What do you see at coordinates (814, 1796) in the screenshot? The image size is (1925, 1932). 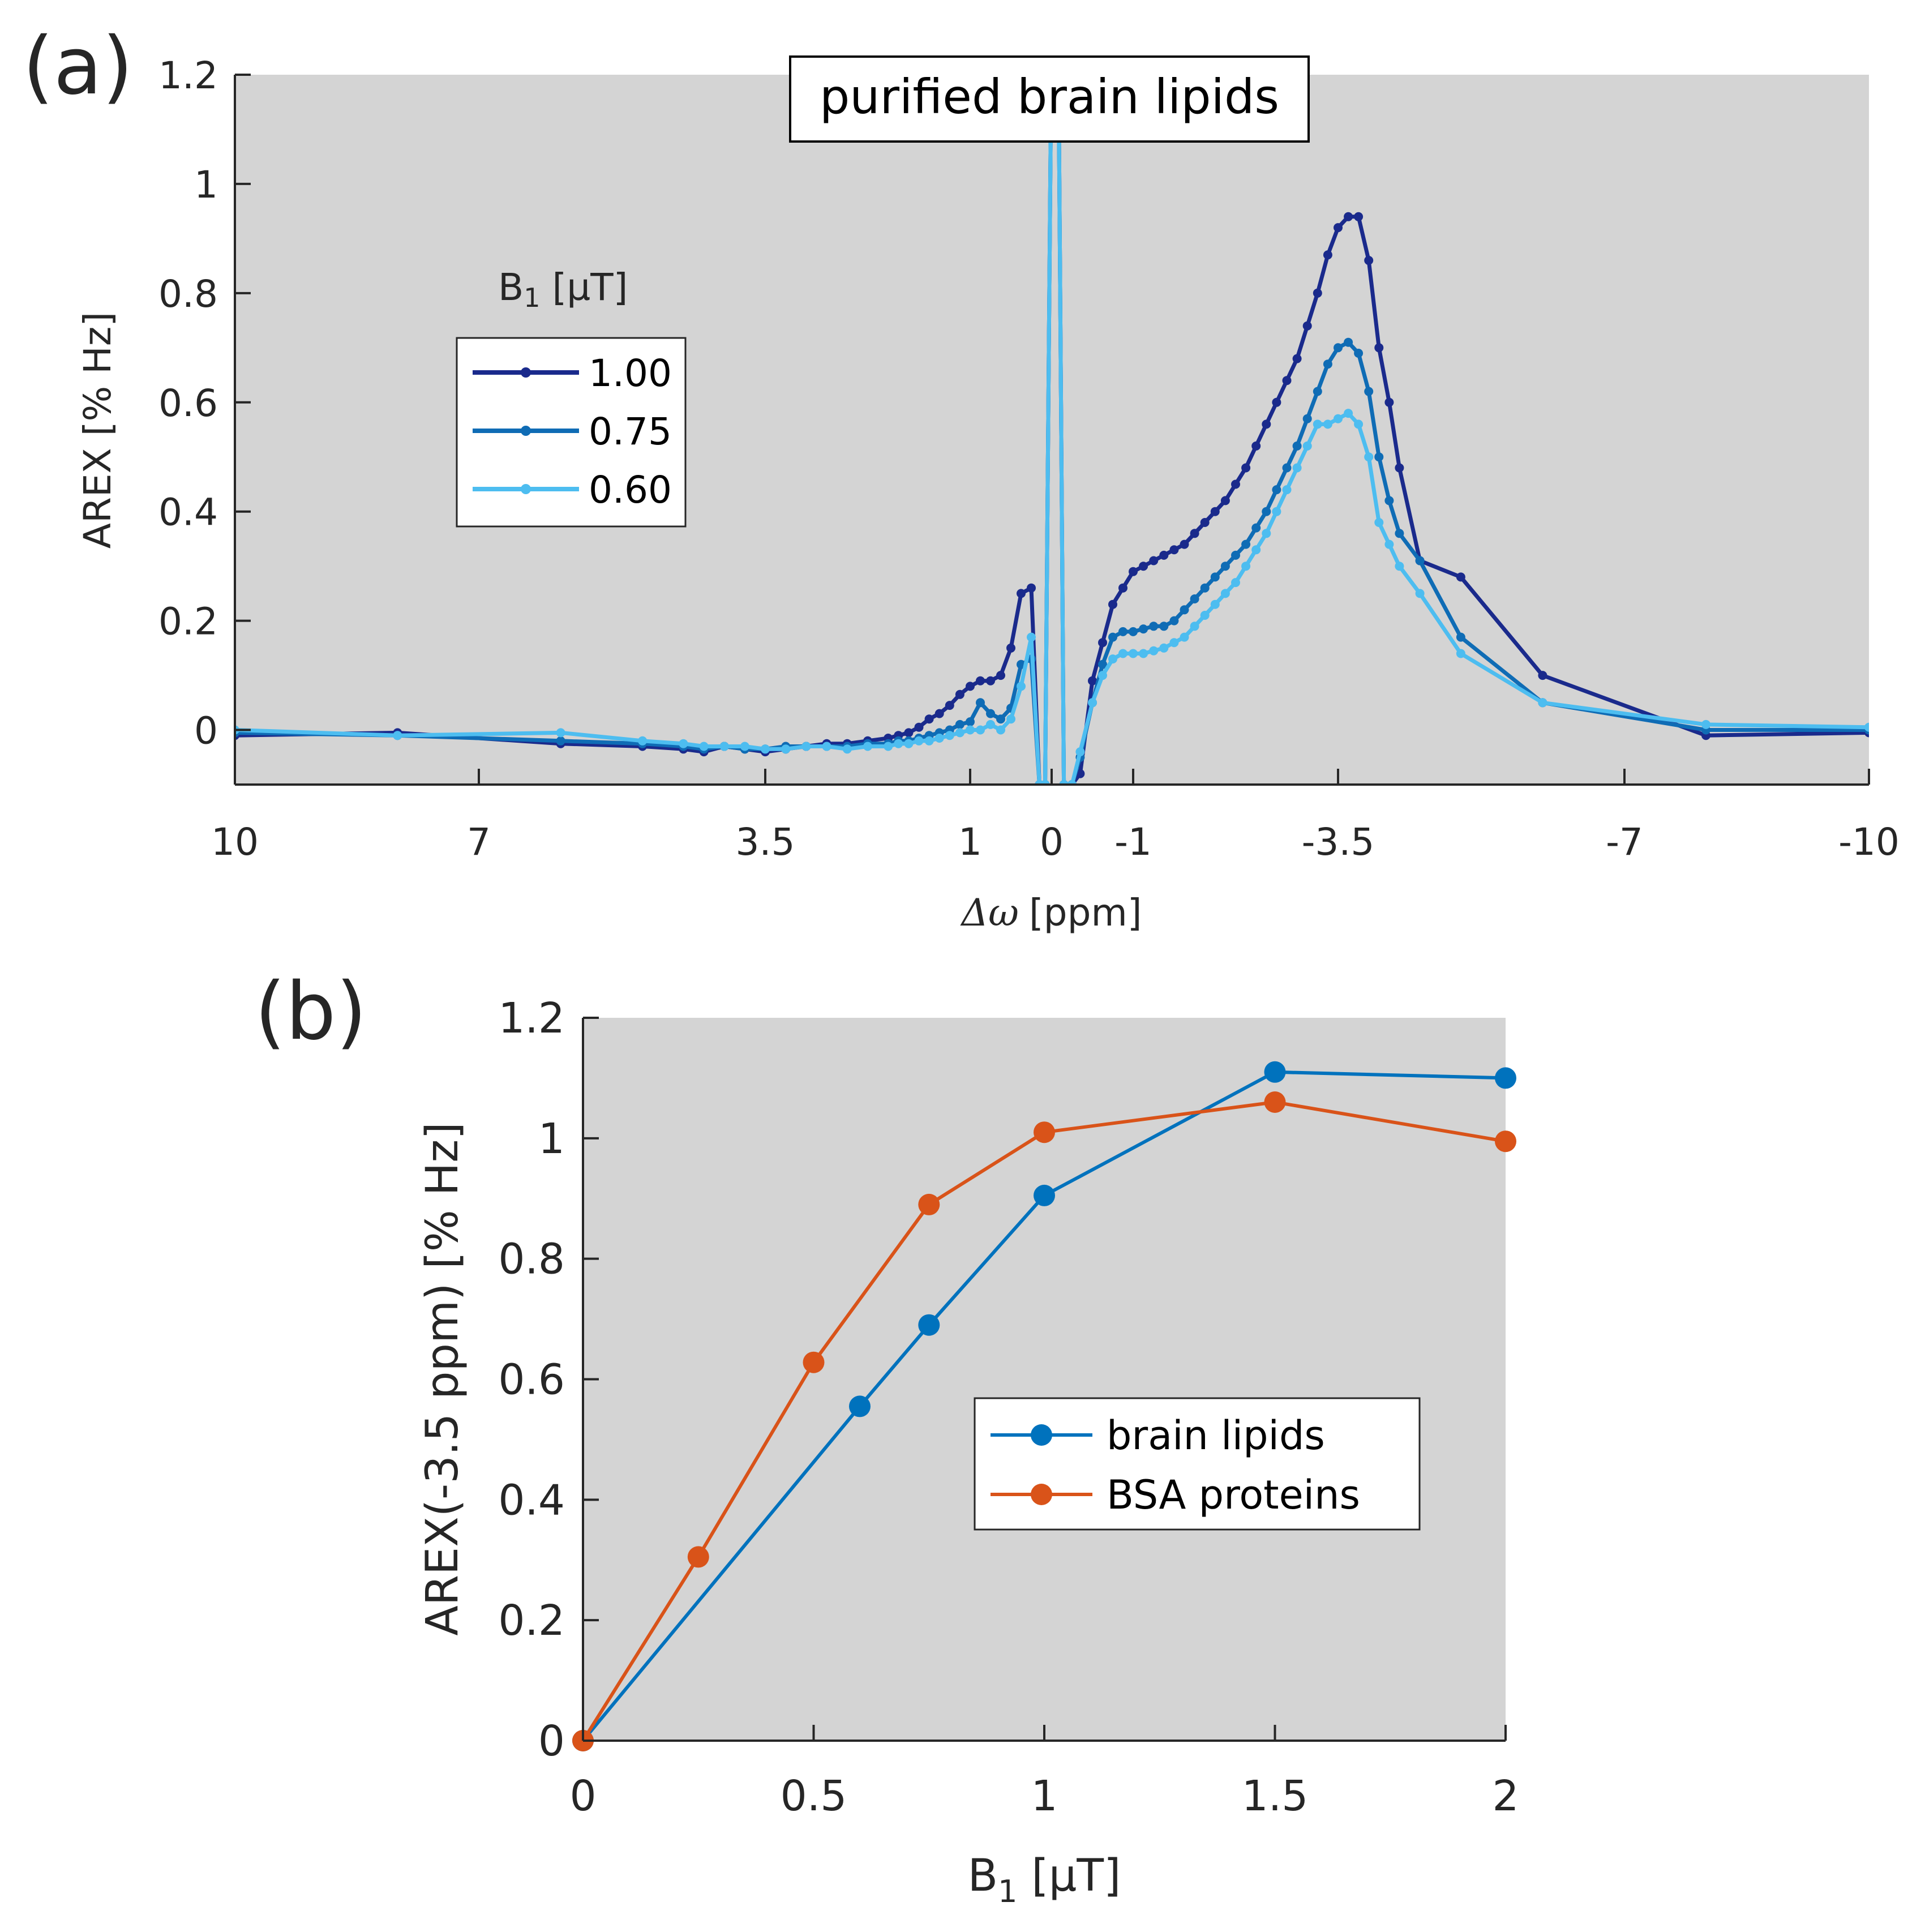 I see `x-tick-label: 0.5` at bounding box center [814, 1796].